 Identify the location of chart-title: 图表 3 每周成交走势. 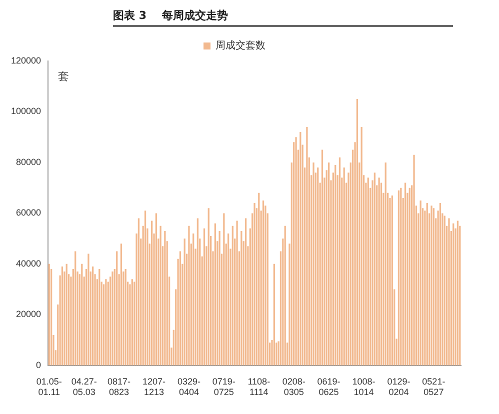
(283, 17).